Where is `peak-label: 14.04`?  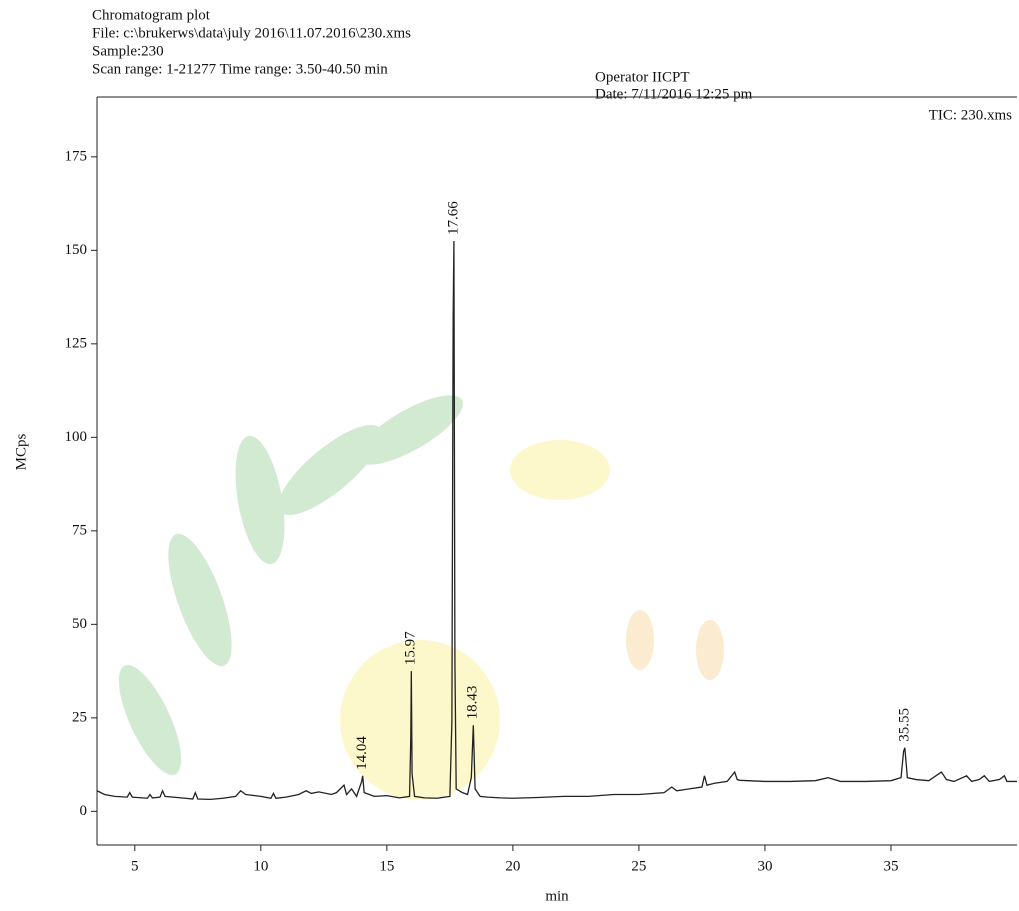 peak-label: 14.04 is located at coordinates (362, 753).